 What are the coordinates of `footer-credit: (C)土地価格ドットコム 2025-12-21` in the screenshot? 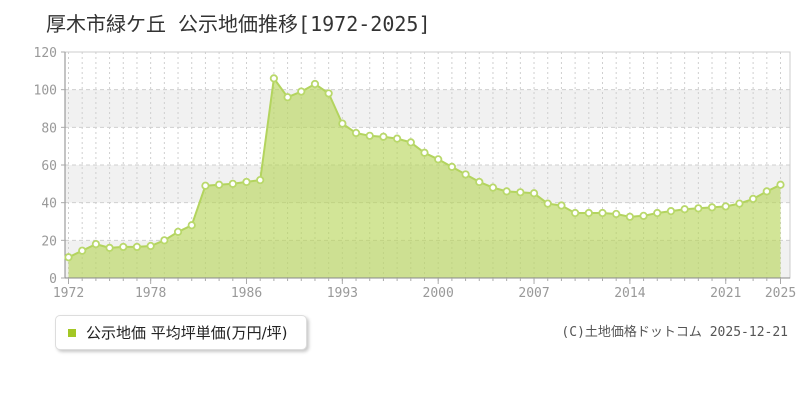 It's located at (674, 332).